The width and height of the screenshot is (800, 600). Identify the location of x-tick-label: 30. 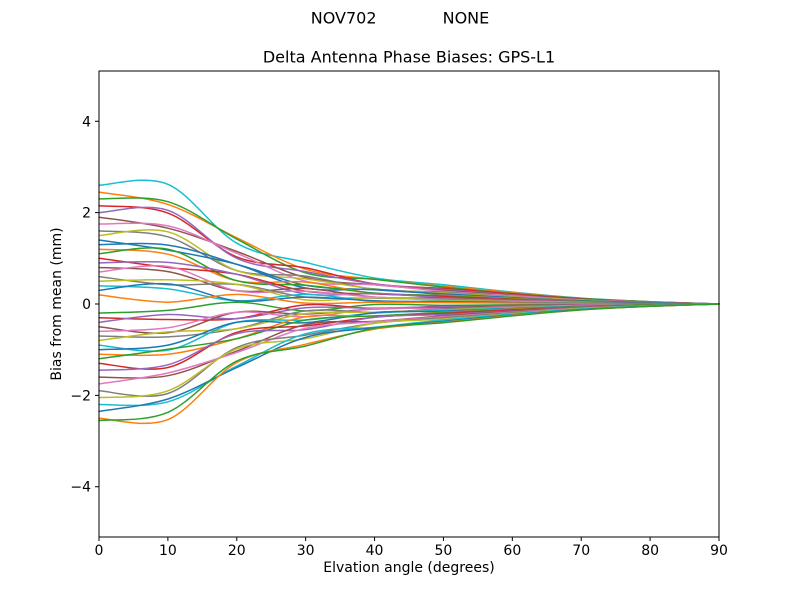
(306, 551).